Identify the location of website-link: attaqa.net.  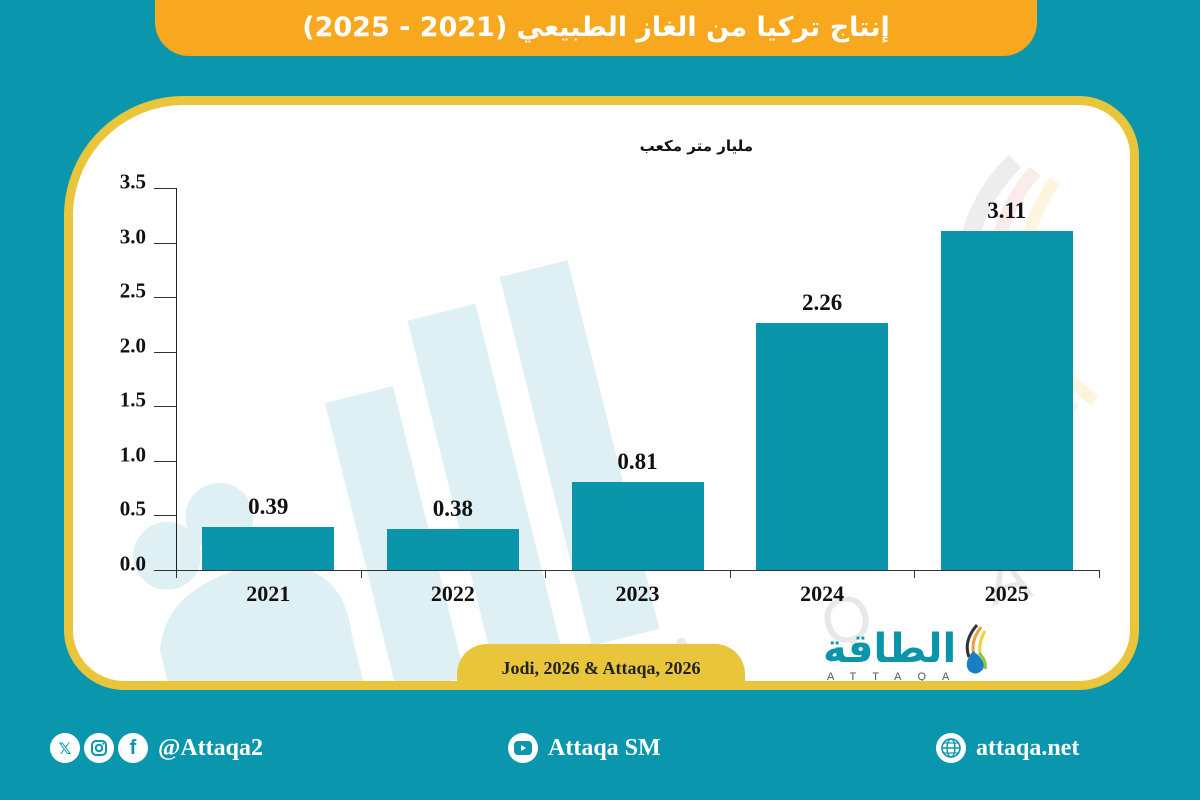
(1007, 748).